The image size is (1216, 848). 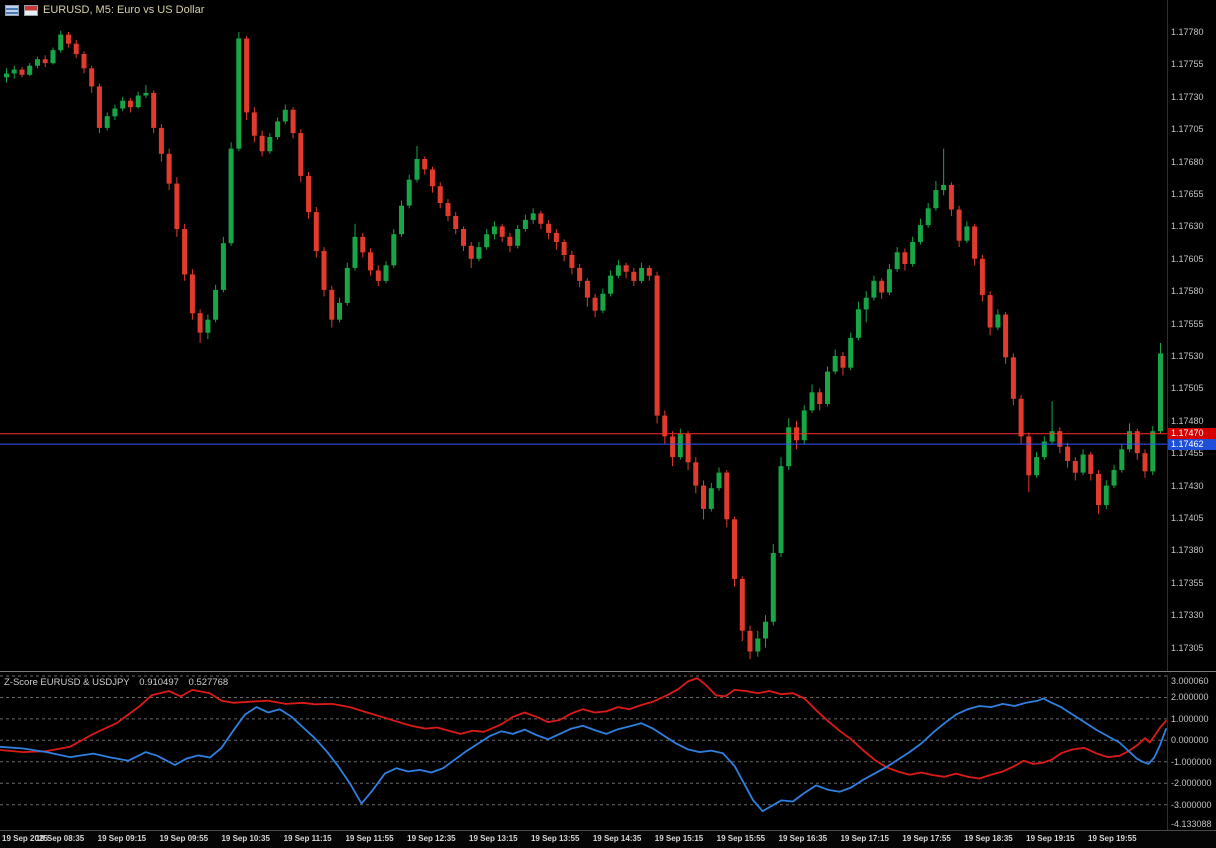 What do you see at coordinates (369, 838) in the screenshot?
I see `time-axis-label: 19 Sep 11:55` at bounding box center [369, 838].